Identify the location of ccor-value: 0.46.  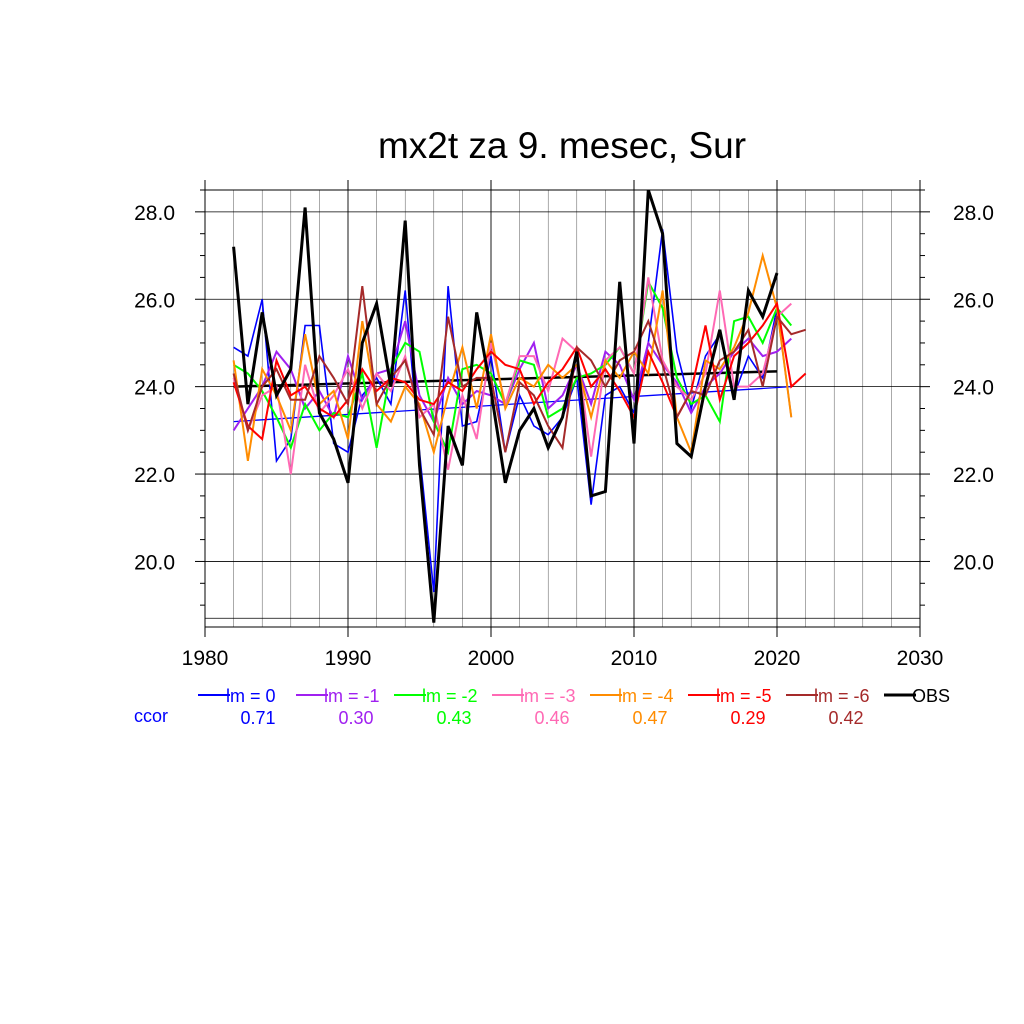
(551, 718).